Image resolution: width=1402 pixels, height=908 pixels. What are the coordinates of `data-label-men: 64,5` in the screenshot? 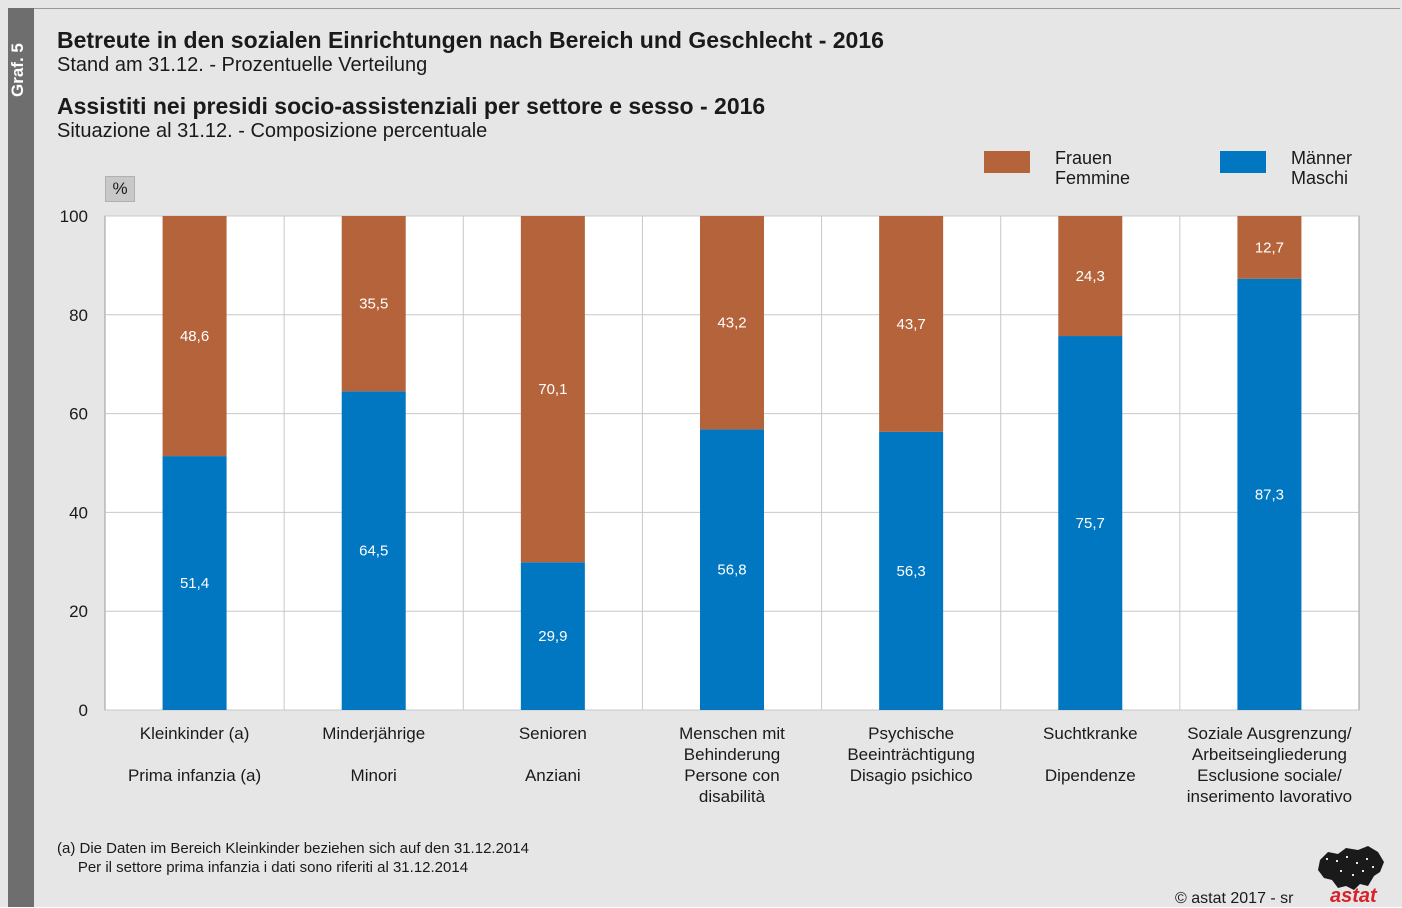 It's located at (373, 551).